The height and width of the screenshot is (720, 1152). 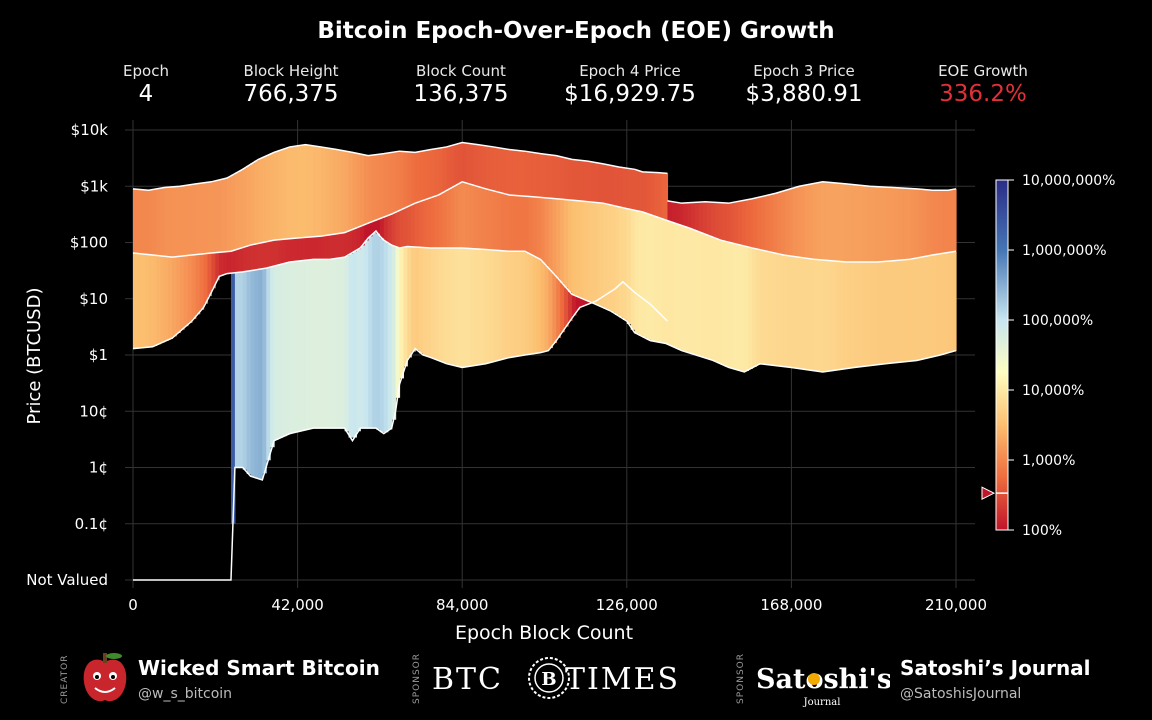 I want to click on colorbar-tick-label: 1,000%, so click(x=1048, y=461).